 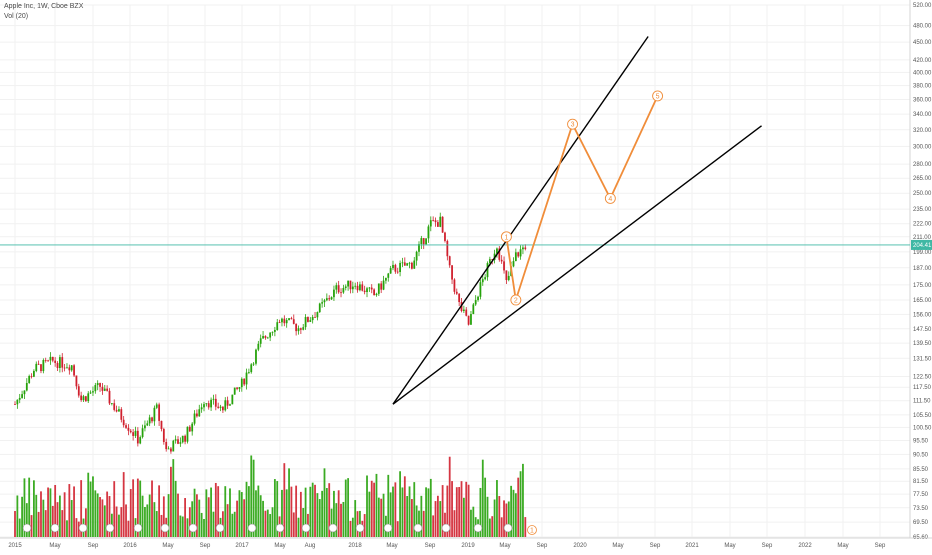 What do you see at coordinates (922, 315) in the screenshot?
I see `y-tick-label: 156.00` at bounding box center [922, 315].